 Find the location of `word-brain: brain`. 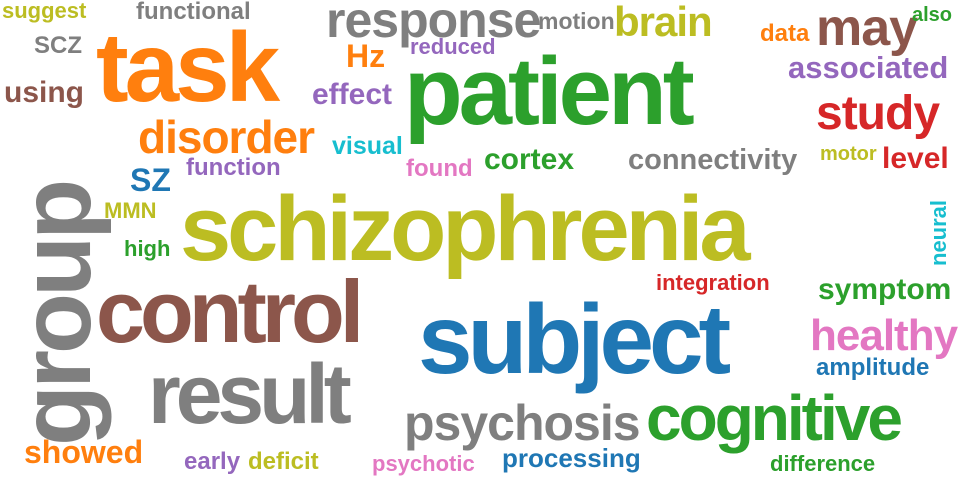

word-brain: brain is located at coordinates (663, 22).